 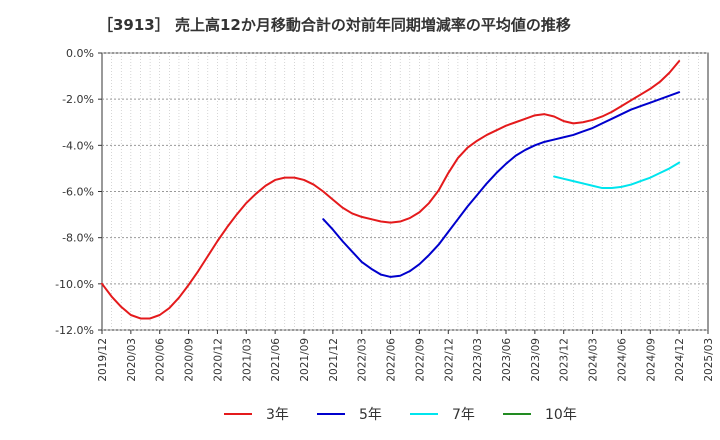 I want to click on y-tick-label: -2.0%, so click(x=78, y=99).